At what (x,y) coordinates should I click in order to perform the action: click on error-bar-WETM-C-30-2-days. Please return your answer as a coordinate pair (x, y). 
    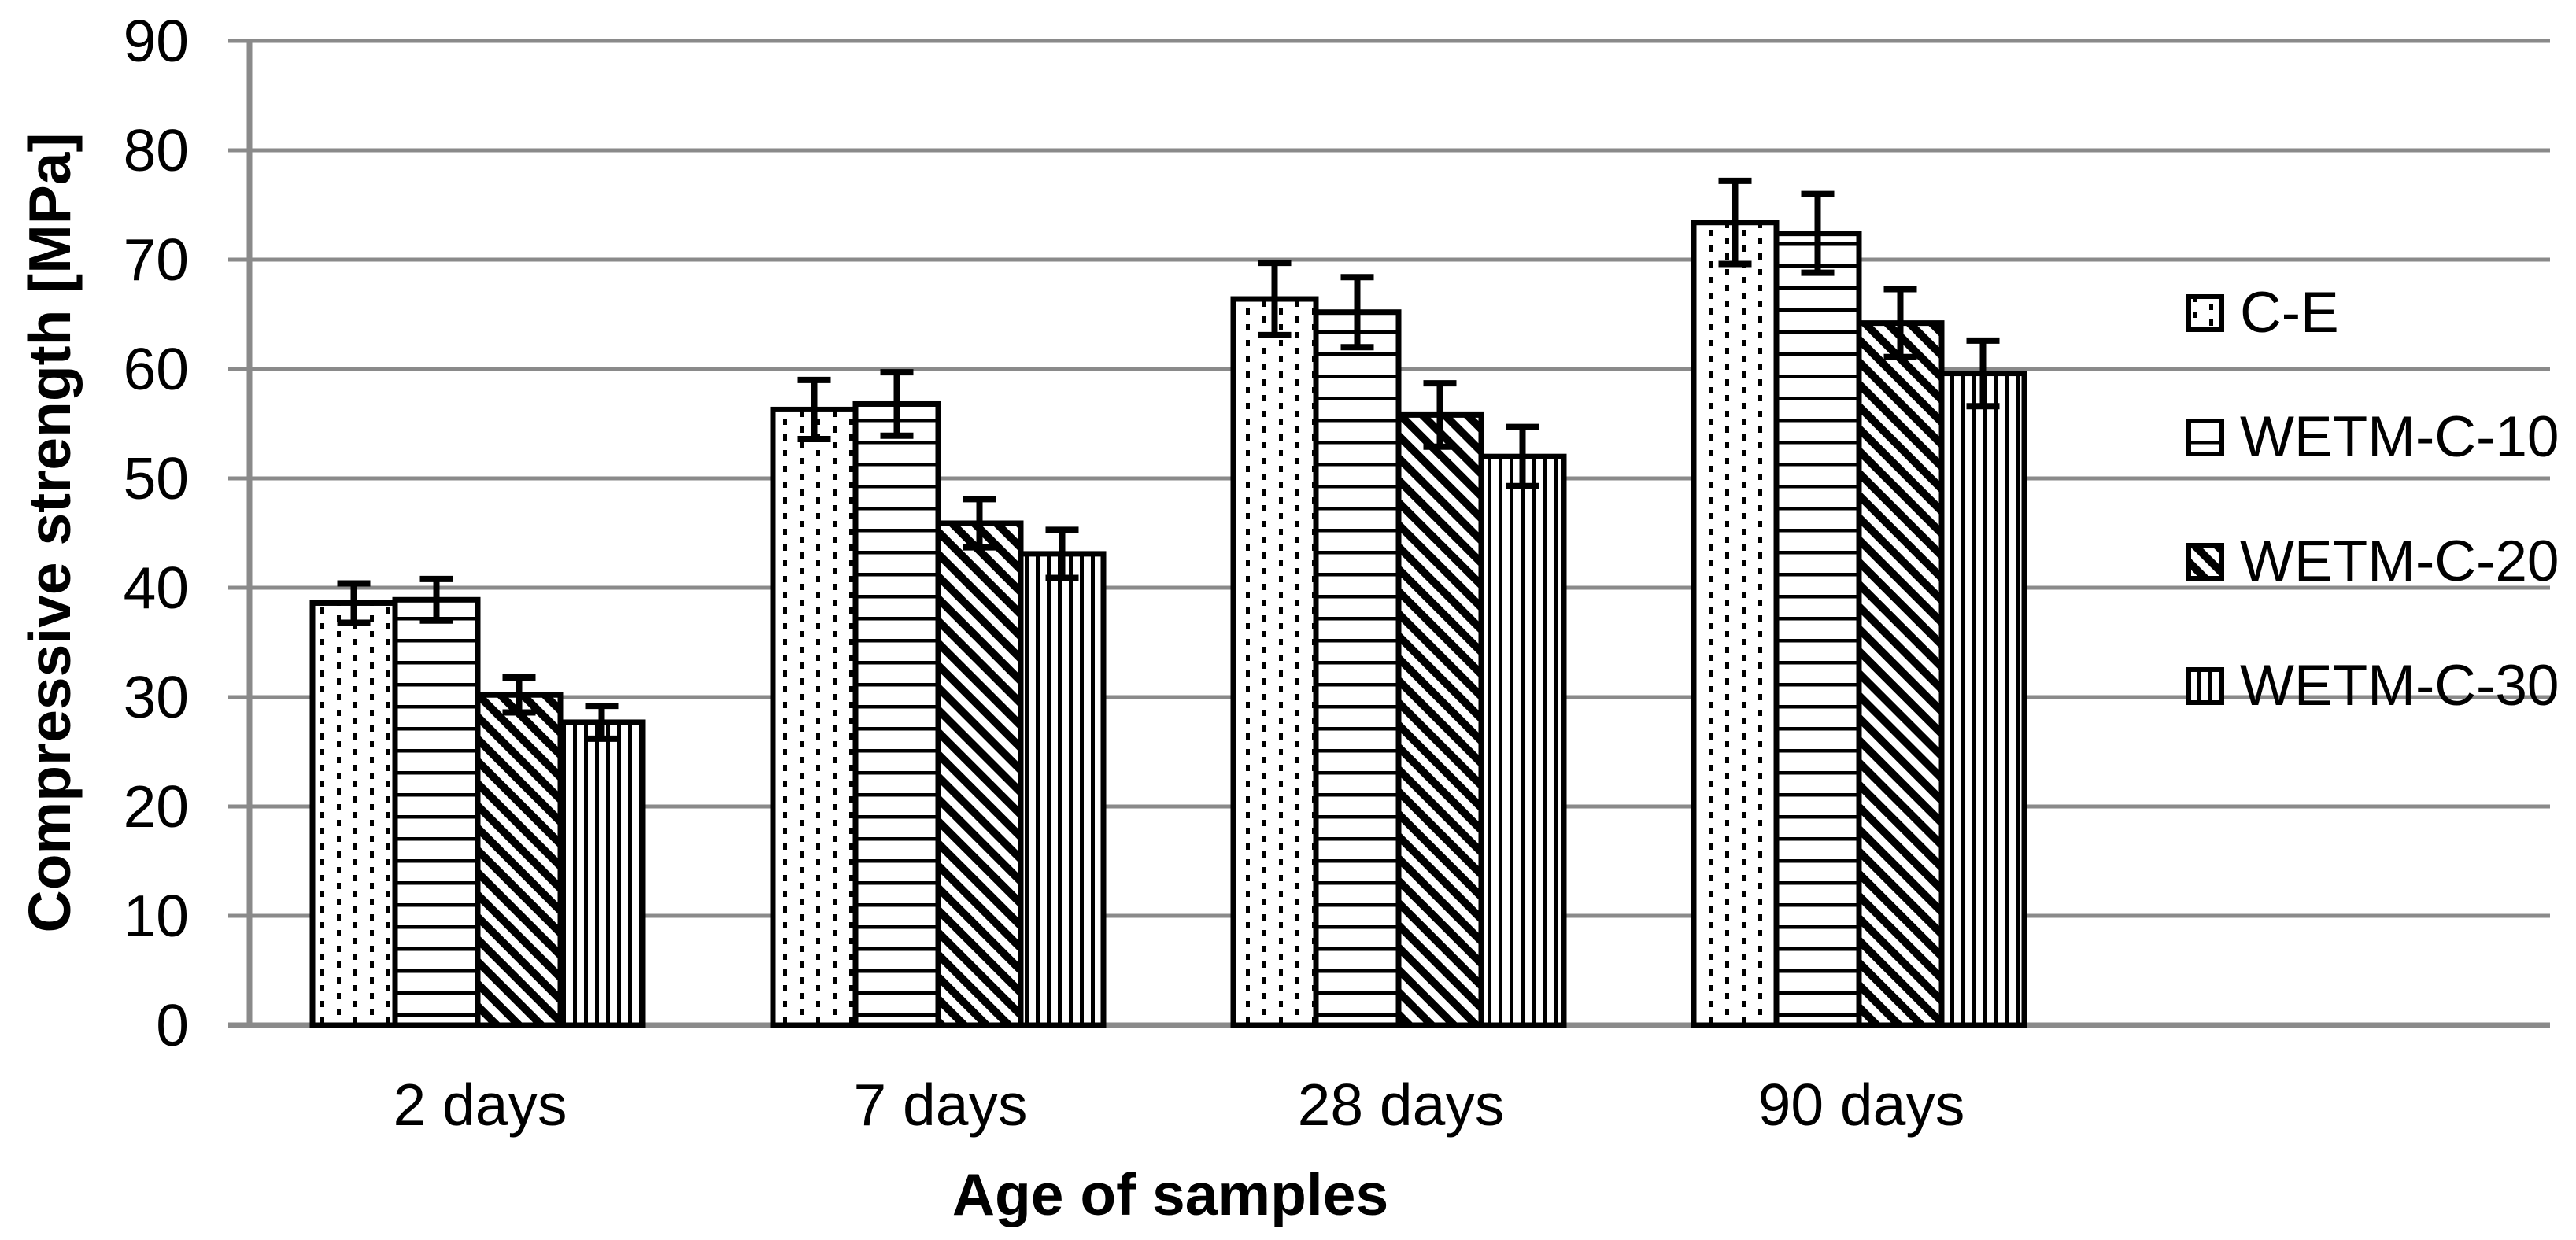
    Looking at the image, I should click on (602, 722).